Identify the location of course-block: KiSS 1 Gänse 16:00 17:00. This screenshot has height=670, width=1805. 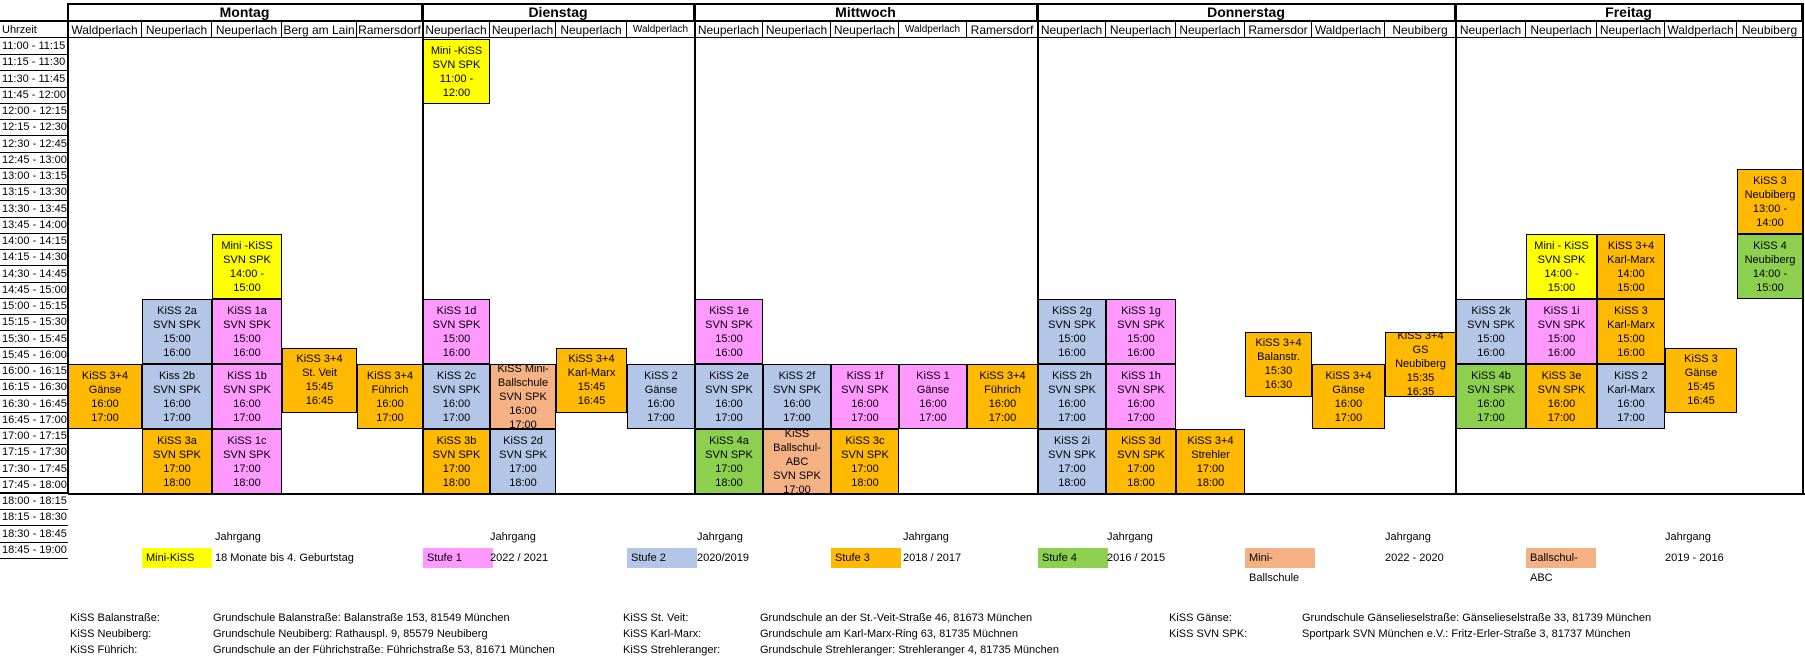
(933, 396).